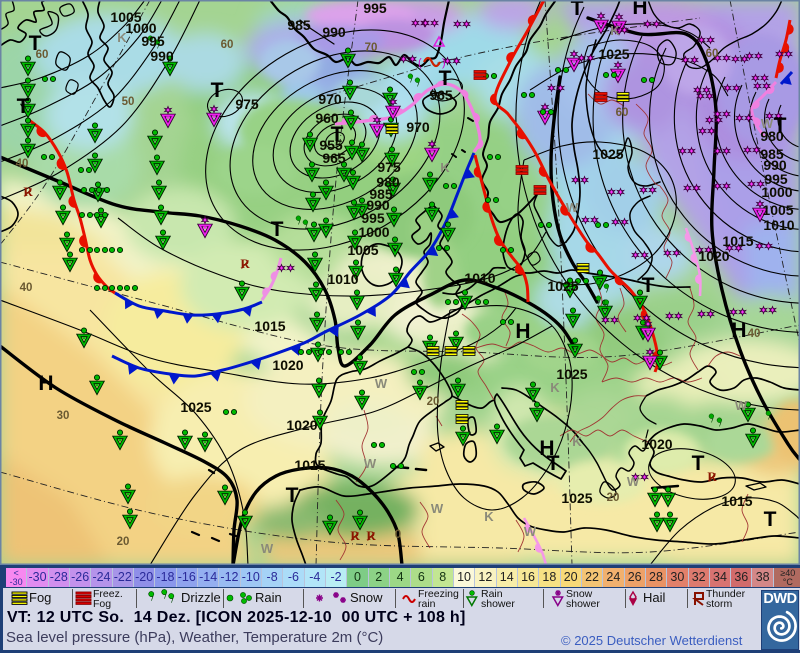 This screenshot has width=800, height=653. What do you see at coordinates (398, 535) in the screenshot?
I see `svg-text: 0` at bounding box center [398, 535].